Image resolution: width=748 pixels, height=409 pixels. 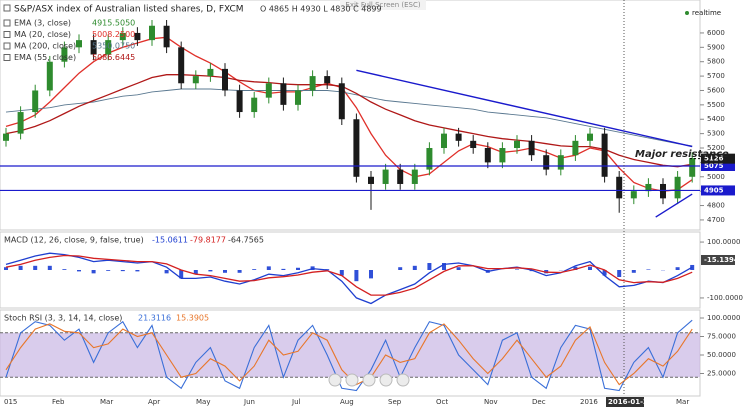 I want to click on x-tick-label: 015, so click(x=10, y=402).